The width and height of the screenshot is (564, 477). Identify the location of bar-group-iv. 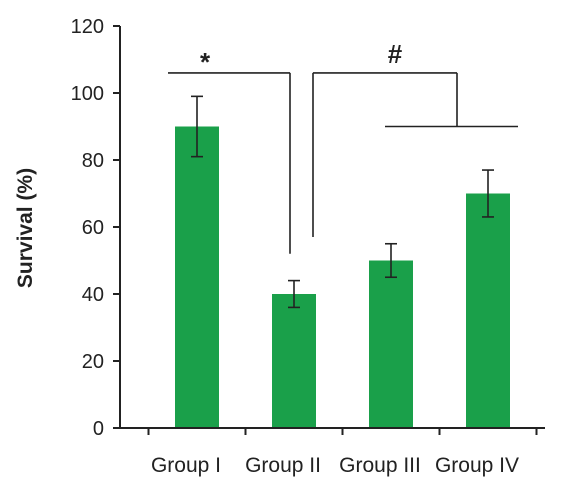
(488, 310).